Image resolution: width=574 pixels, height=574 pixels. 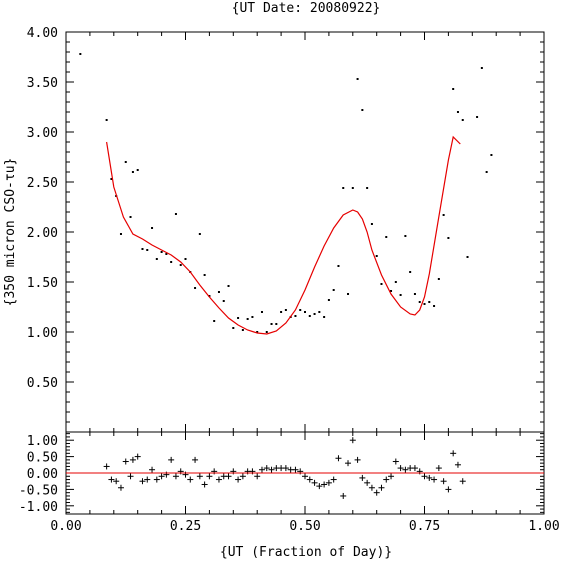 I want to click on y-tick-label: 2.00, so click(x=42, y=233).